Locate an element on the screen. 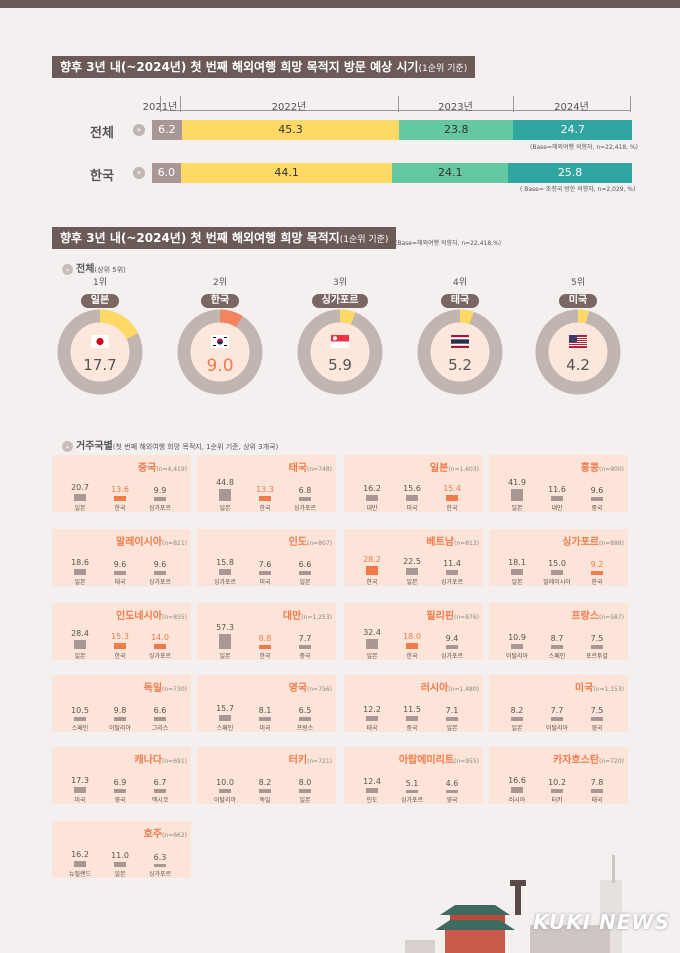  country-name: 터키(n=721) is located at coordinates (310, 758).